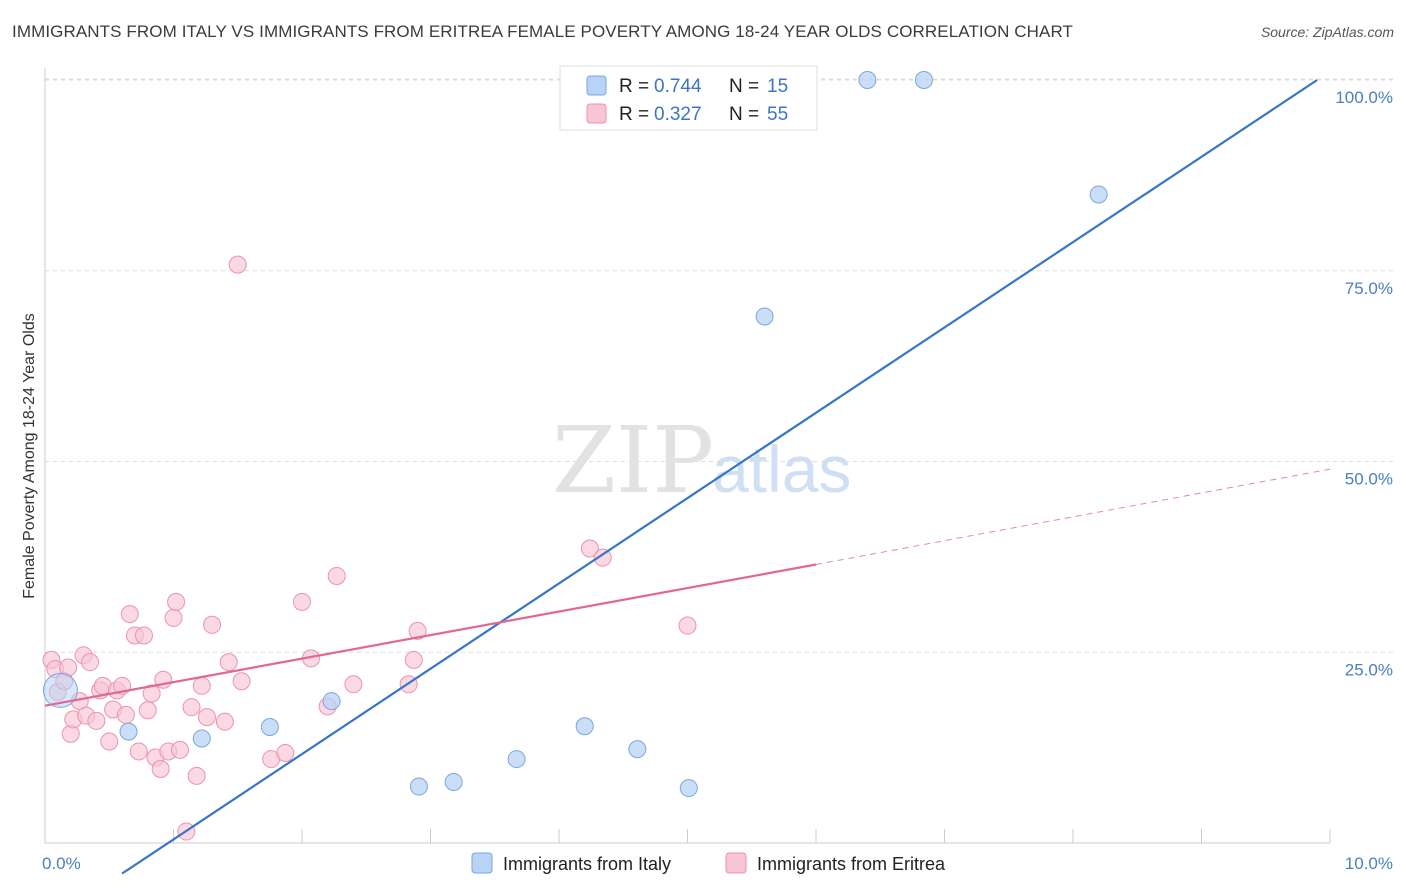  What do you see at coordinates (736, 863) in the screenshot?
I see `series-legend-swatch-eritrea` at bounding box center [736, 863].